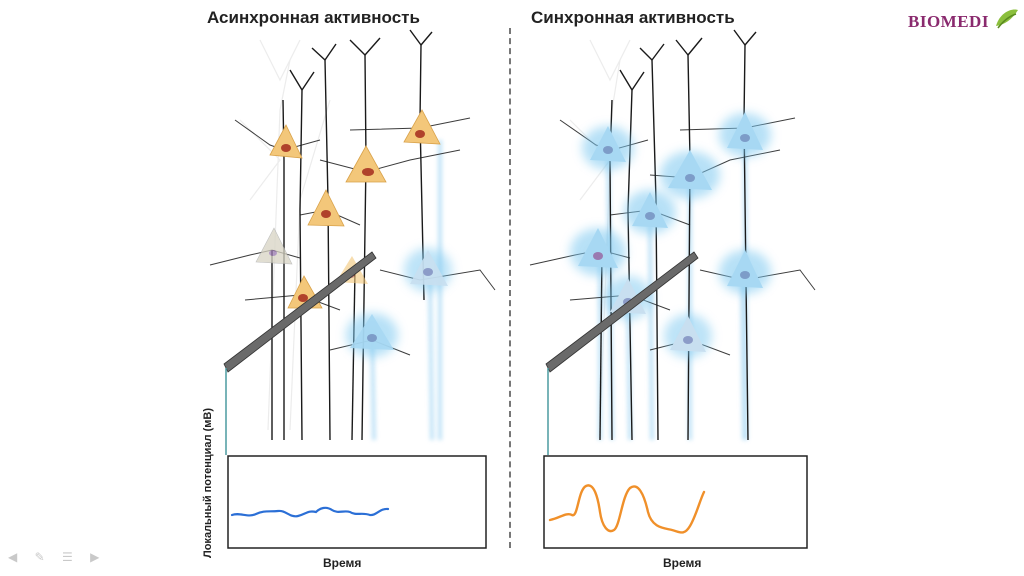  Describe the element at coordinates (948, 21) in the screenshot. I see `biomedi-logo: BIOMEDI` at that location.